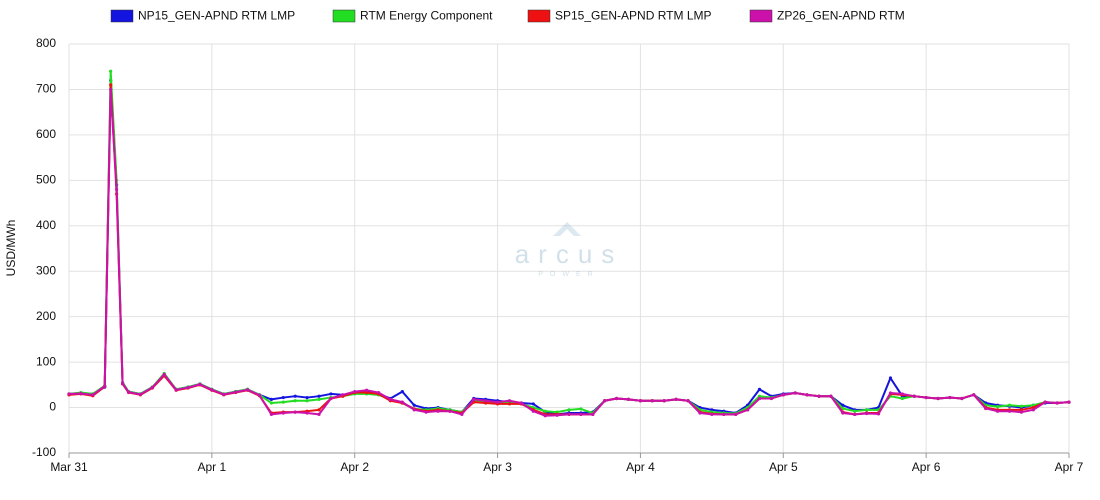 This screenshot has height=500, width=1100. Describe the element at coordinates (497, 467) in the screenshot. I see `x-tick-label: Apr 3` at that location.